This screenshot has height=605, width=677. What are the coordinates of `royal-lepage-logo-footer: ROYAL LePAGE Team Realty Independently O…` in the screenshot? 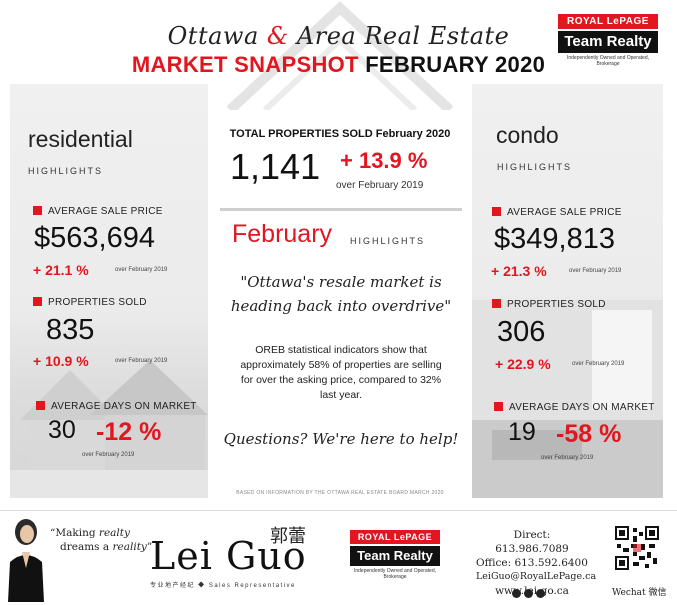 It's located at (395, 555).